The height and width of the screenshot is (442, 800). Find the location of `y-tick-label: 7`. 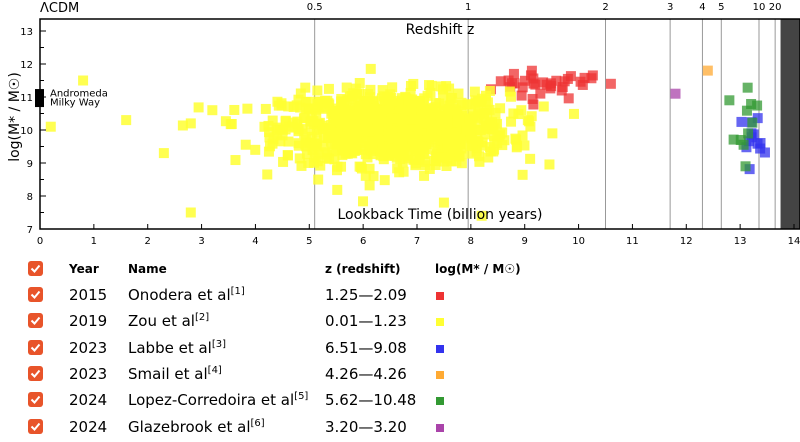

y-tick-label: 7 is located at coordinates (30, 230).